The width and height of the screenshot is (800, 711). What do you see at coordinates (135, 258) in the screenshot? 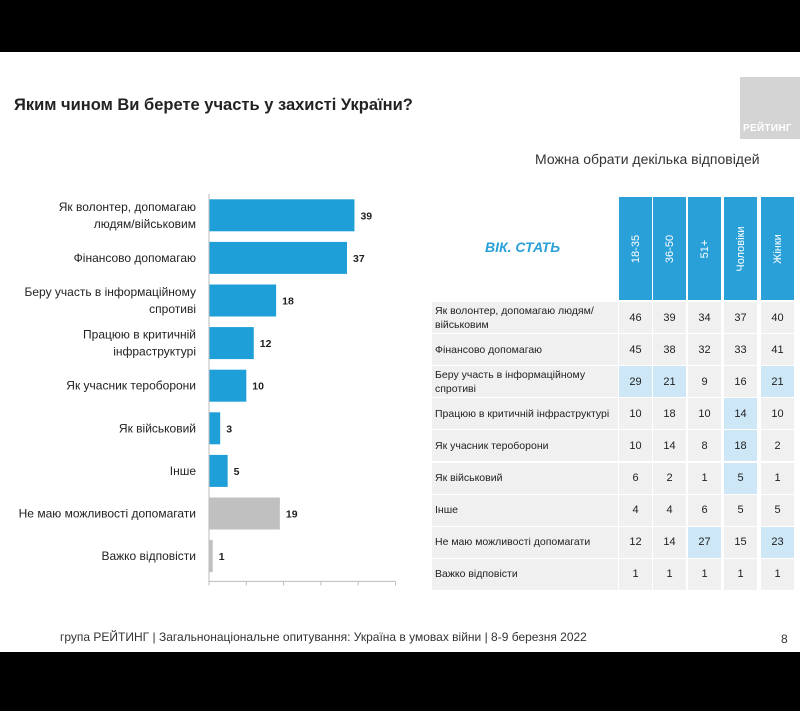
I see `category-label: Фінансово допомагаю` at bounding box center [135, 258].